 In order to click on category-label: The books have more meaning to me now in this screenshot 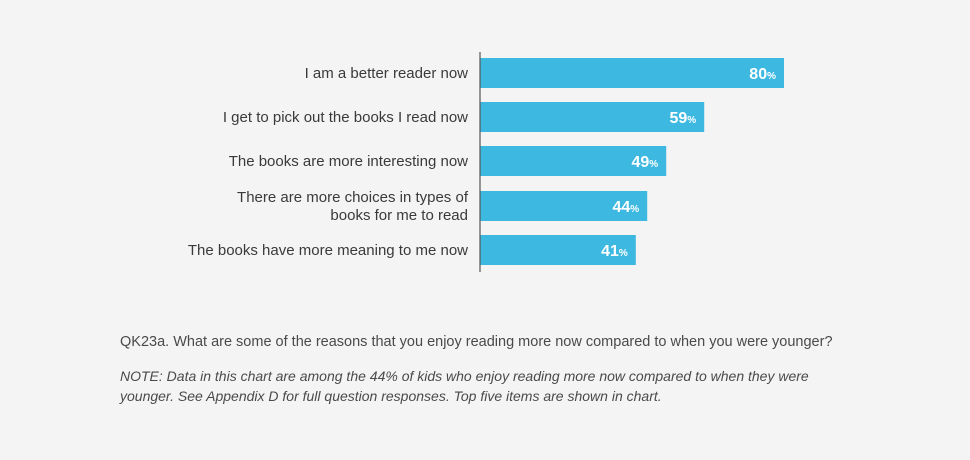, I will do `click(328, 250)`.